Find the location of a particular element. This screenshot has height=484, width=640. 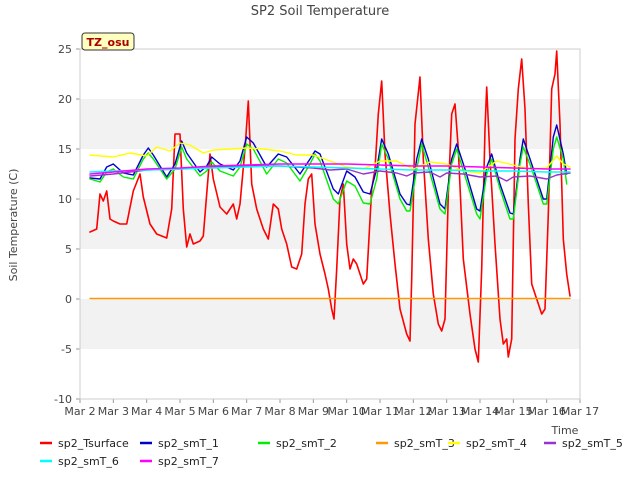

x-tick-label: Mar 2 is located at coordinates (79, 411).